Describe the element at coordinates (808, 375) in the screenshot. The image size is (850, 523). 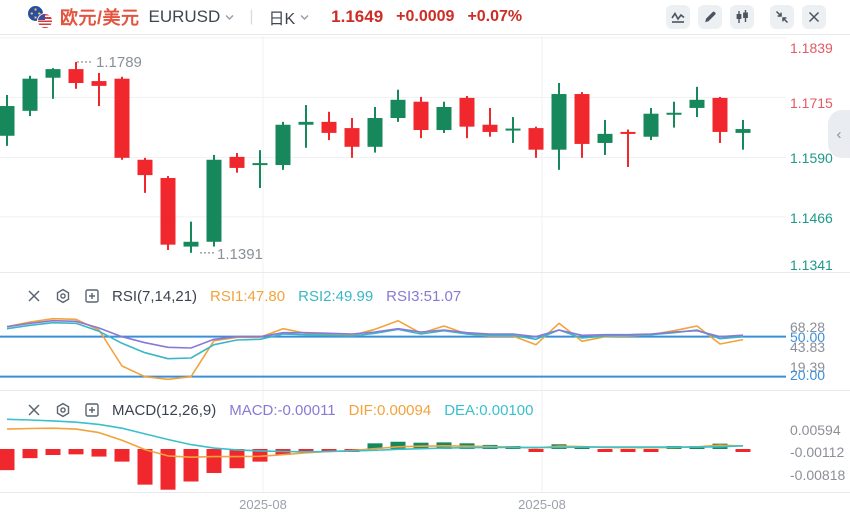
I see `rsi-band-label: 20.00` at that location.